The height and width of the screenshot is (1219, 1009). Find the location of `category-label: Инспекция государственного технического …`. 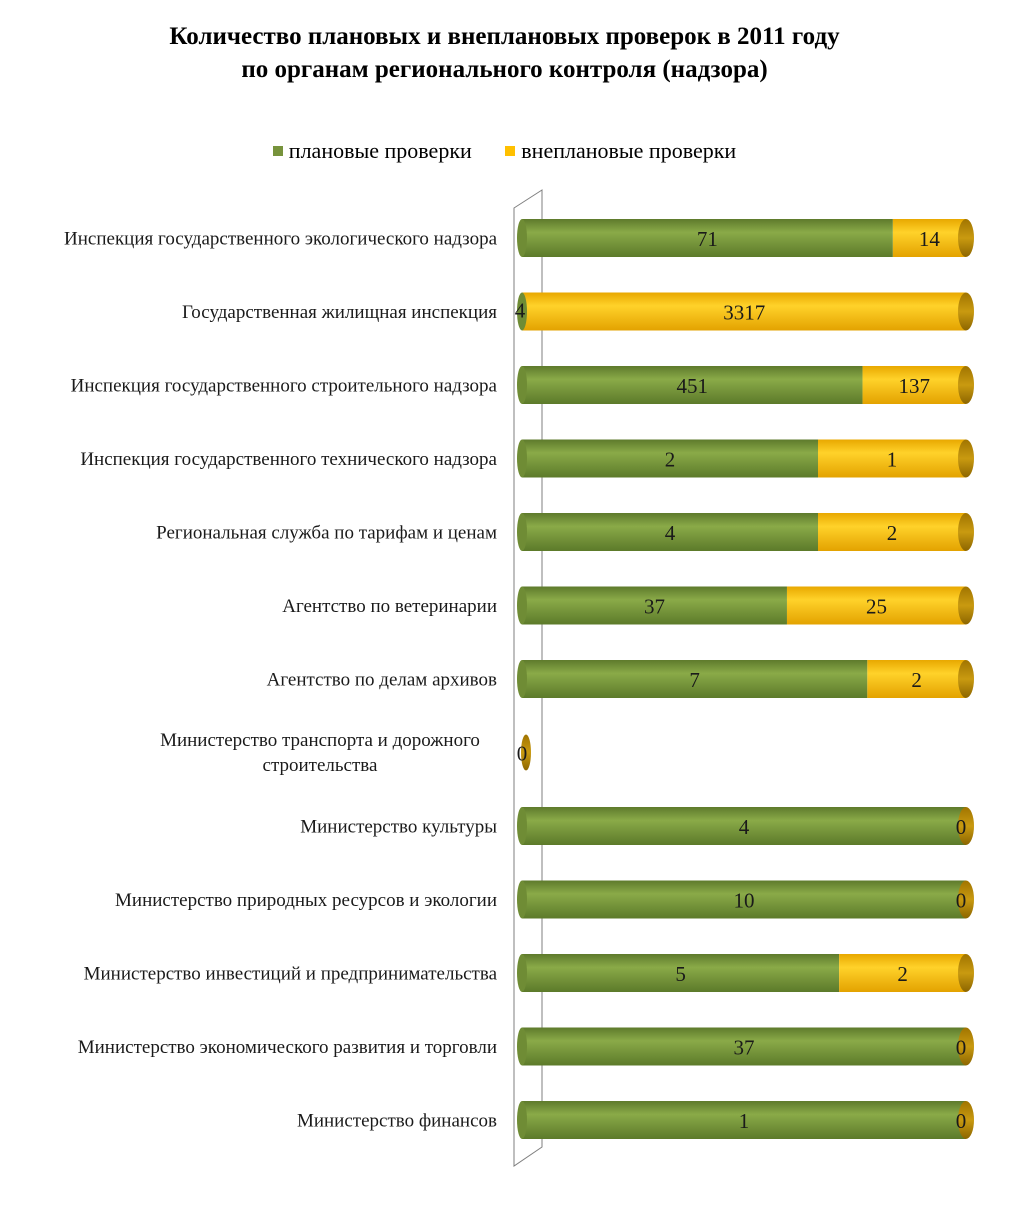

category-label: Инспекция государственного технического … is located at coordinates (288, 459).